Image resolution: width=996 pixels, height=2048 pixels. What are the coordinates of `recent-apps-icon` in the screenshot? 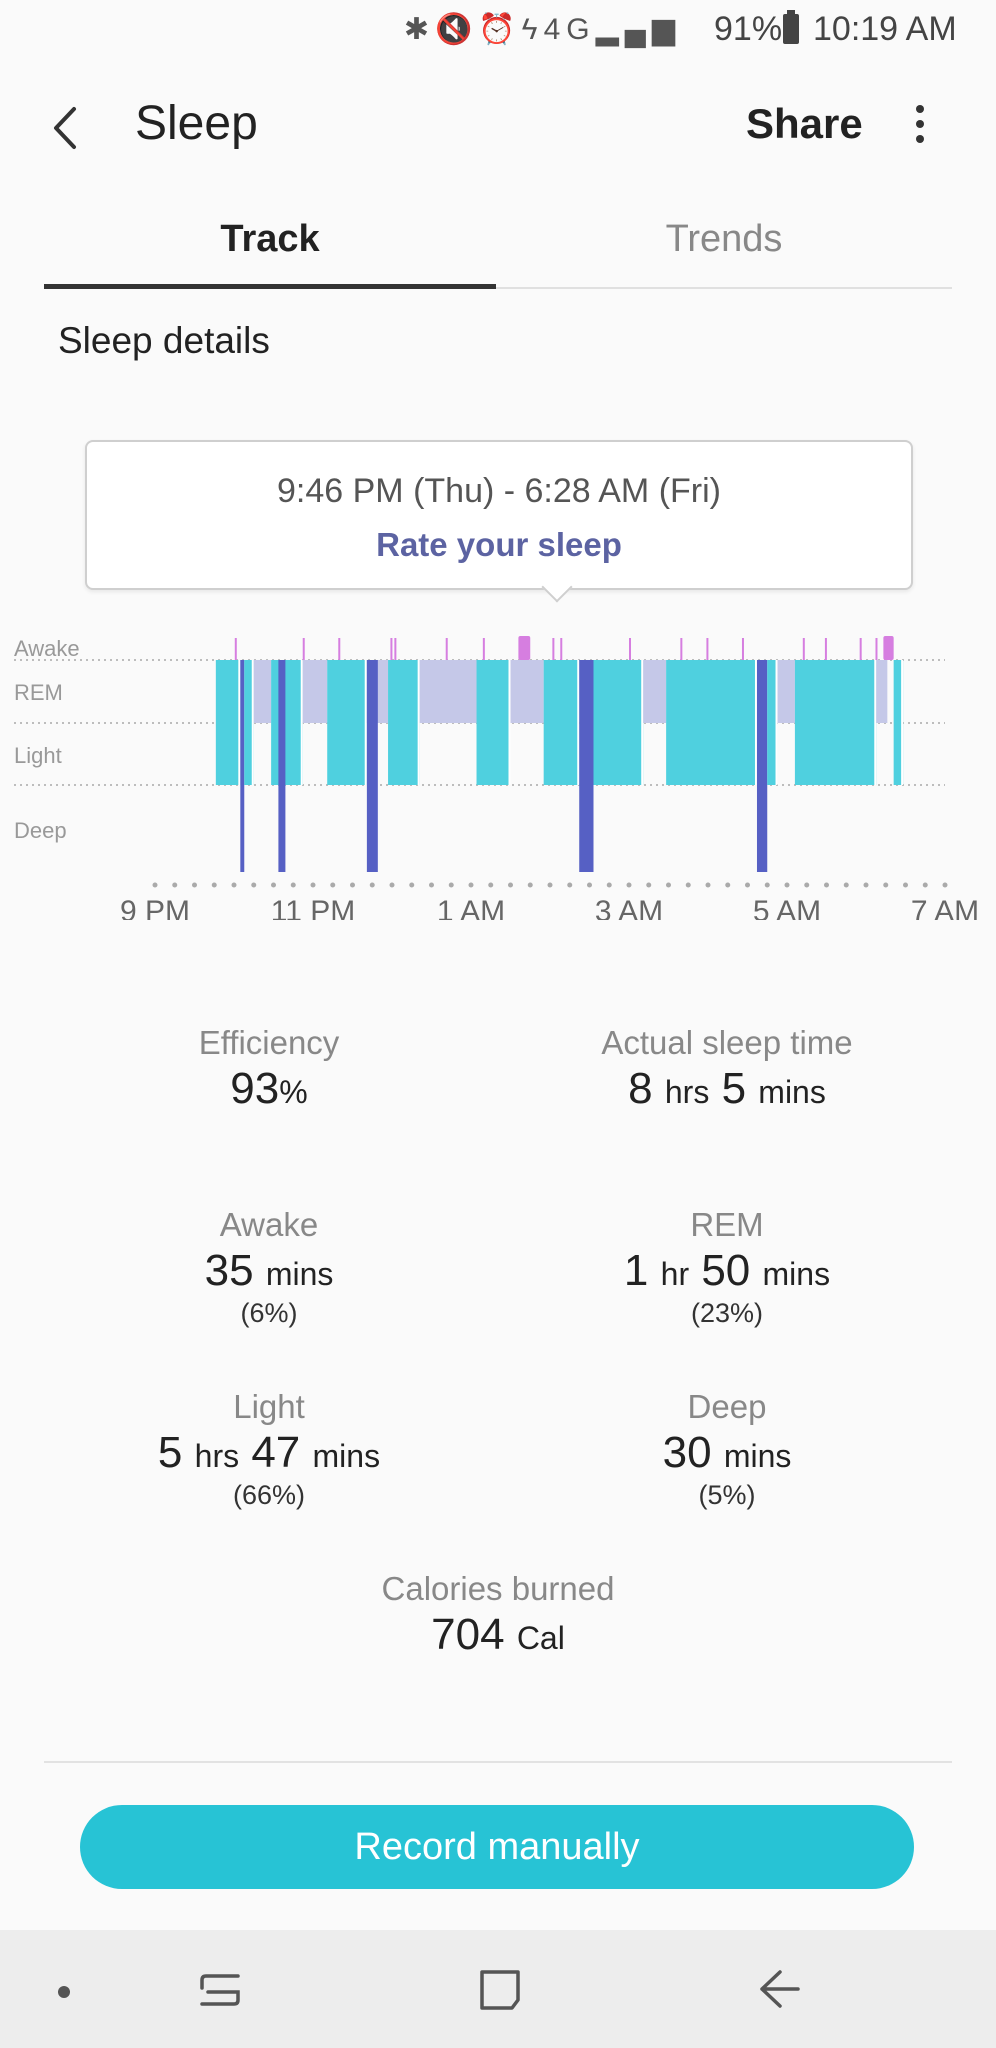 It's located at (221, 1990).